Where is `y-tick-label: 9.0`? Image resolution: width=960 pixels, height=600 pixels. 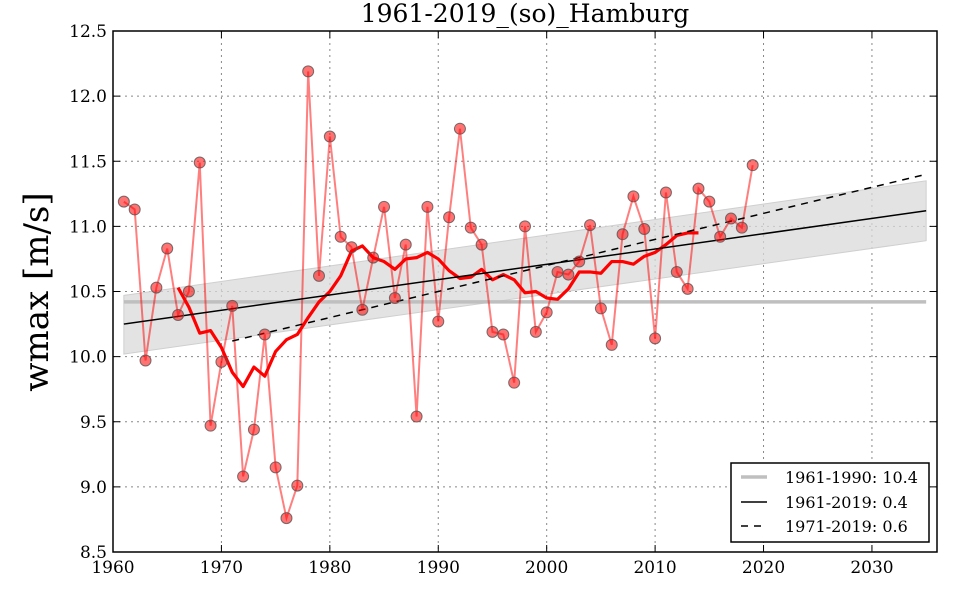 y-tick-label: 9.0 is located at coordinates (93, 488).